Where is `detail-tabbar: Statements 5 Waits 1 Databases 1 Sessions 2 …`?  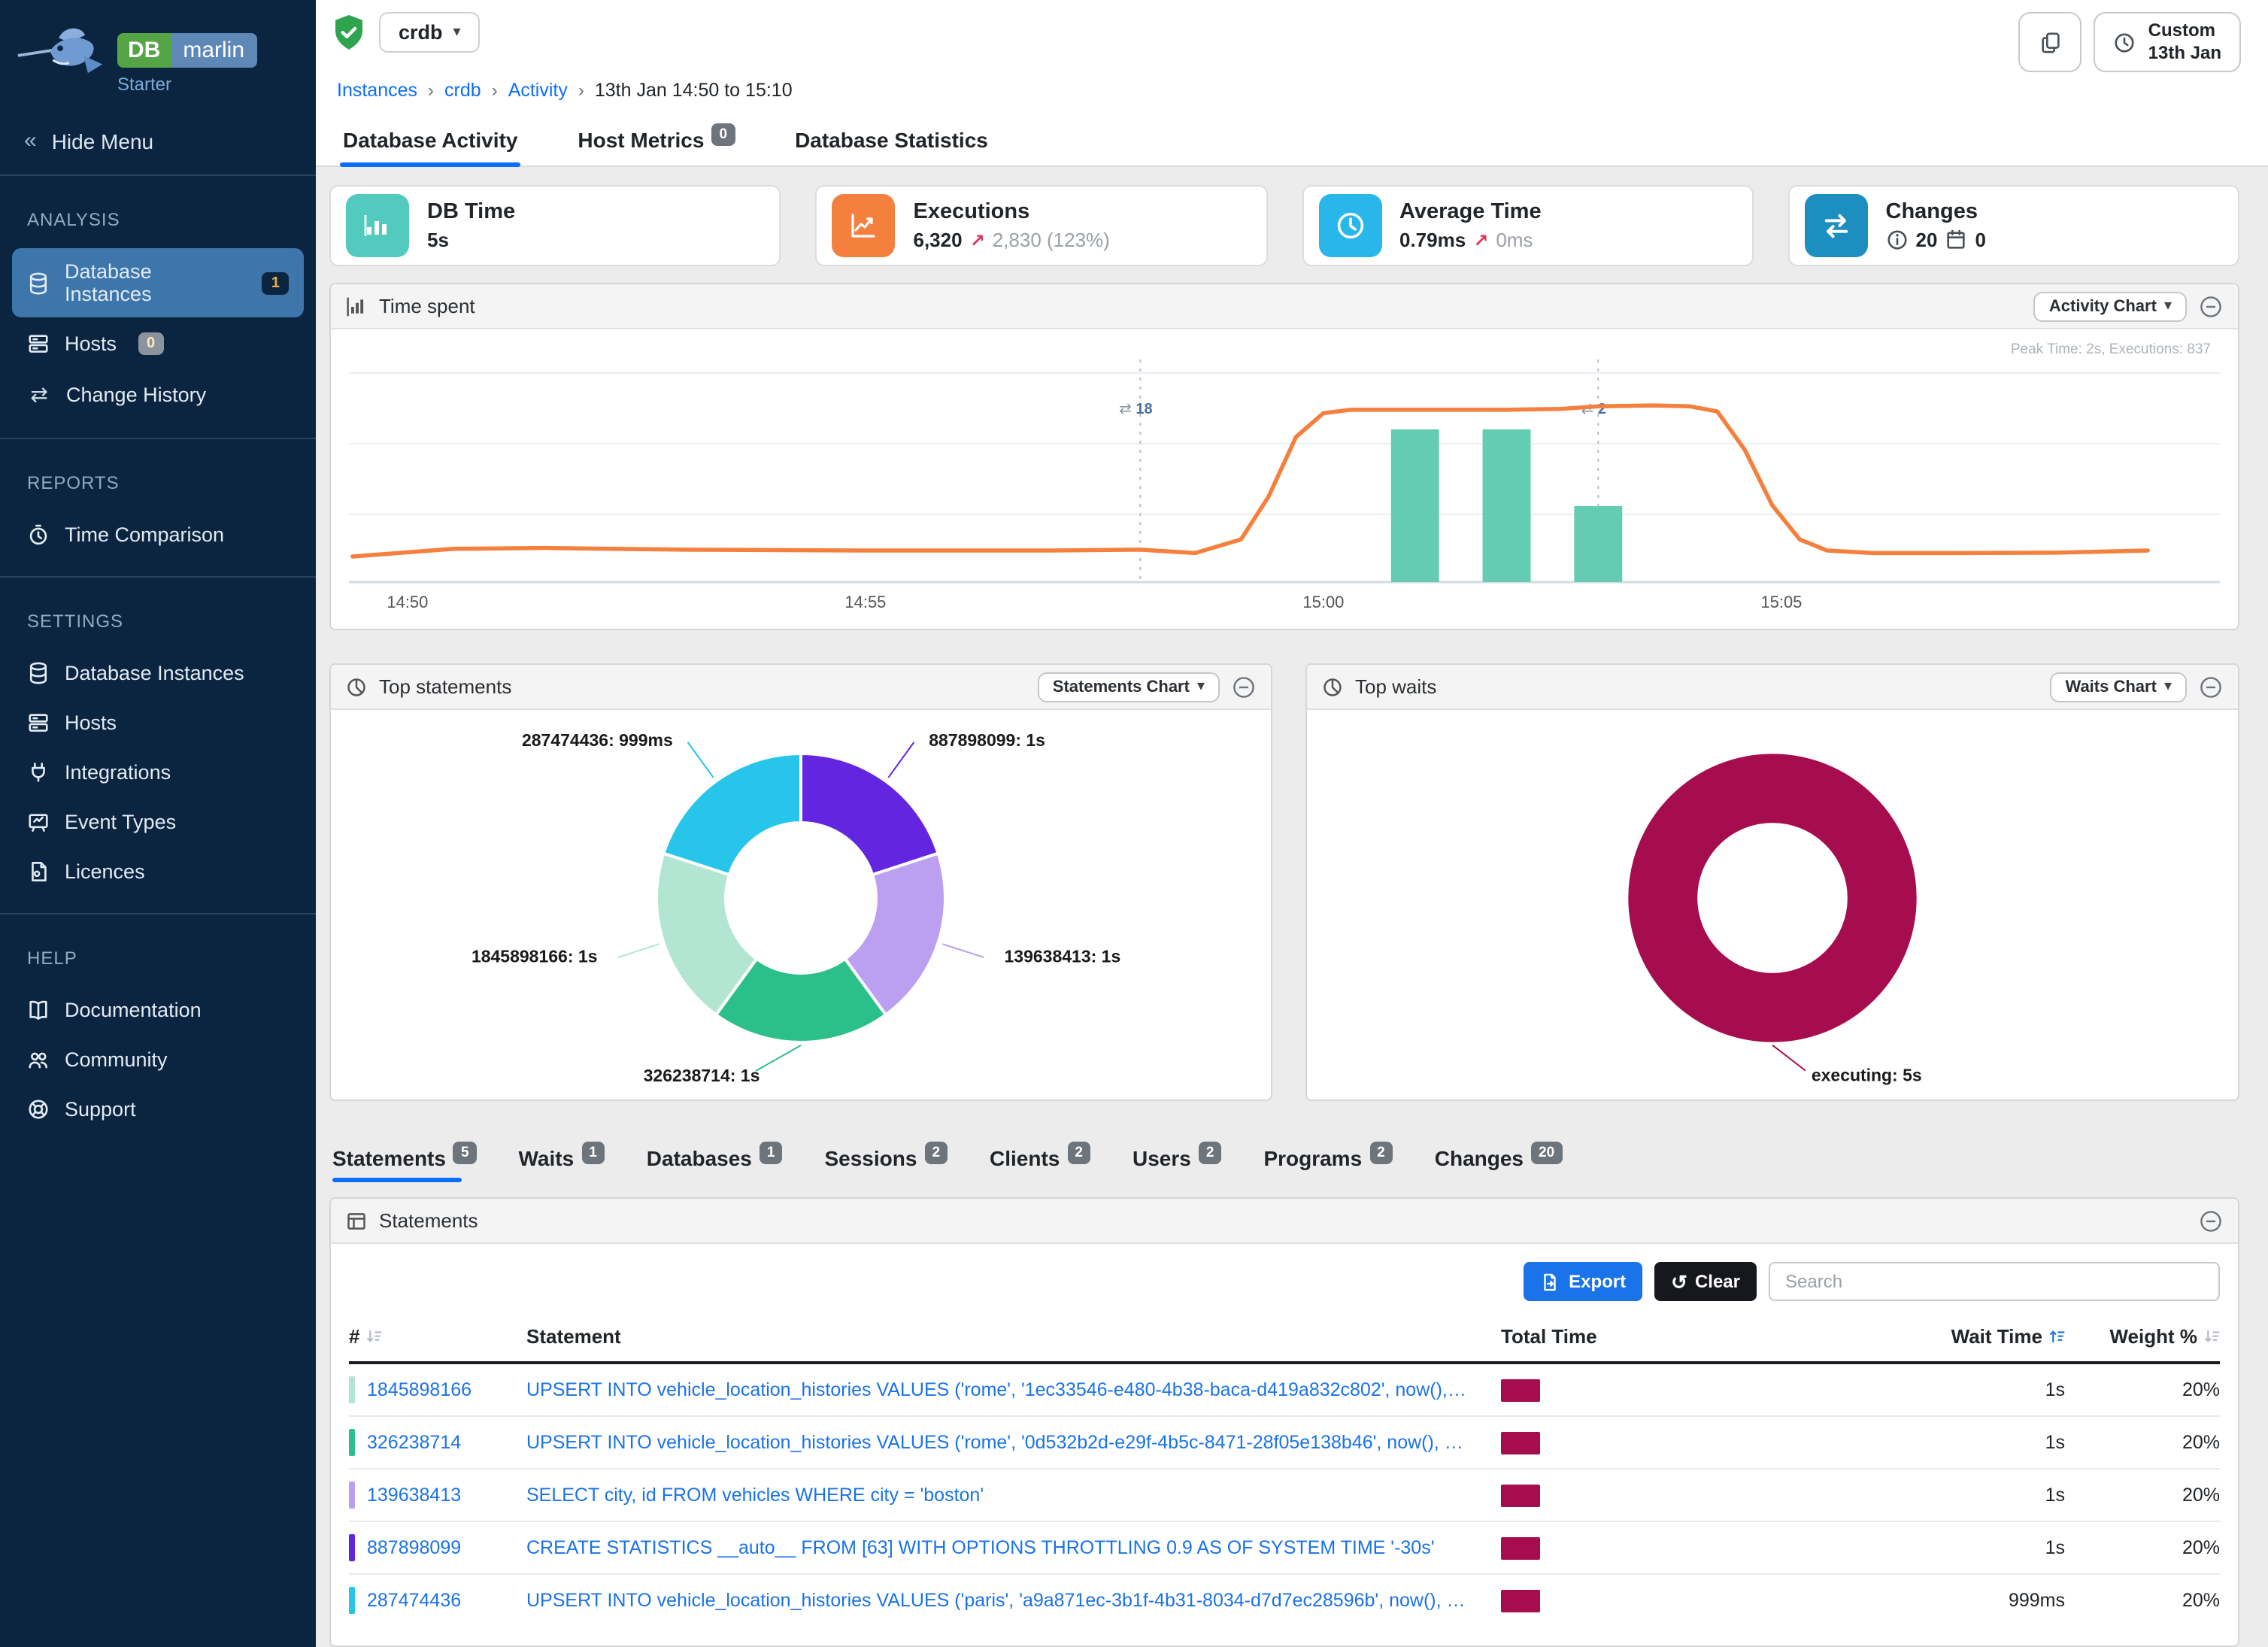 detail-tabbar: Statements 5 Waits 1 Databases 1 Sessions 2 … is located at coordinates (1284, 1162).